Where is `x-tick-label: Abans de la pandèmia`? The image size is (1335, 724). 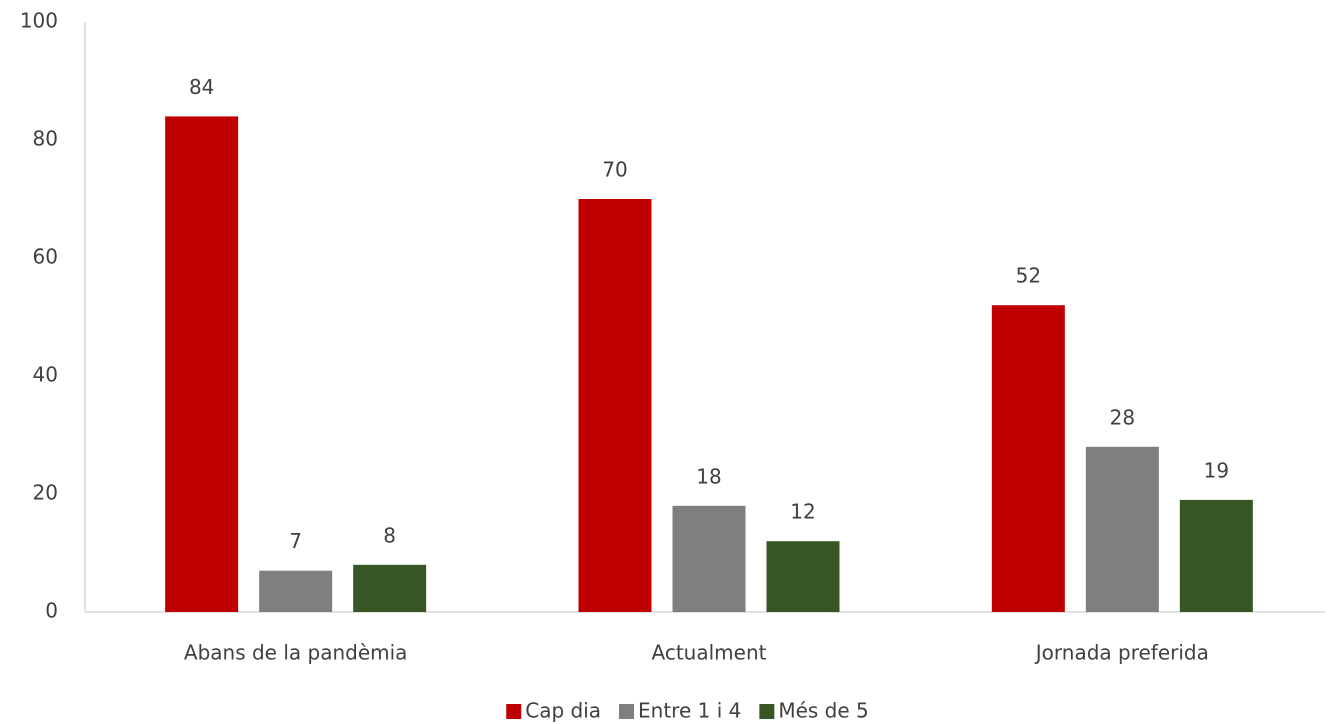
x-tick-label: Abans de la pandèmia is located at coordinates (296, 653).